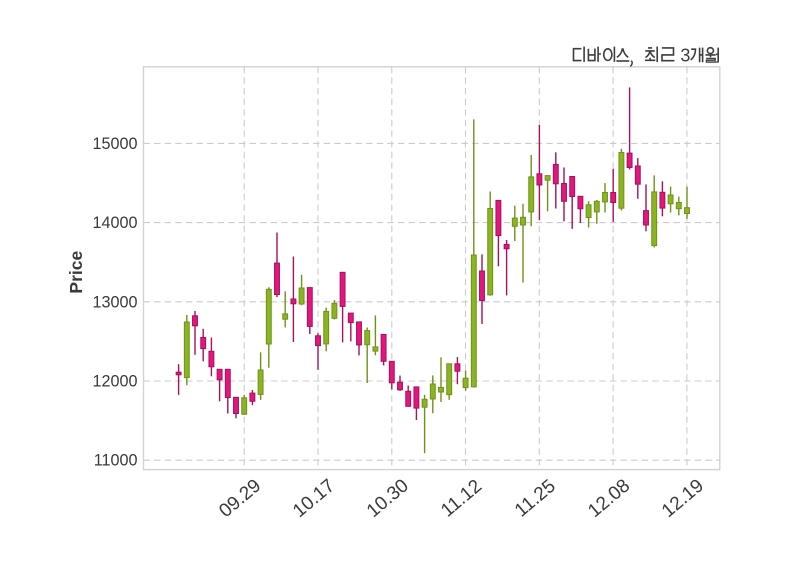 The height and width of the screenshot is (580, 800). I want to click on svg-text: 14000, so click(114, 223).